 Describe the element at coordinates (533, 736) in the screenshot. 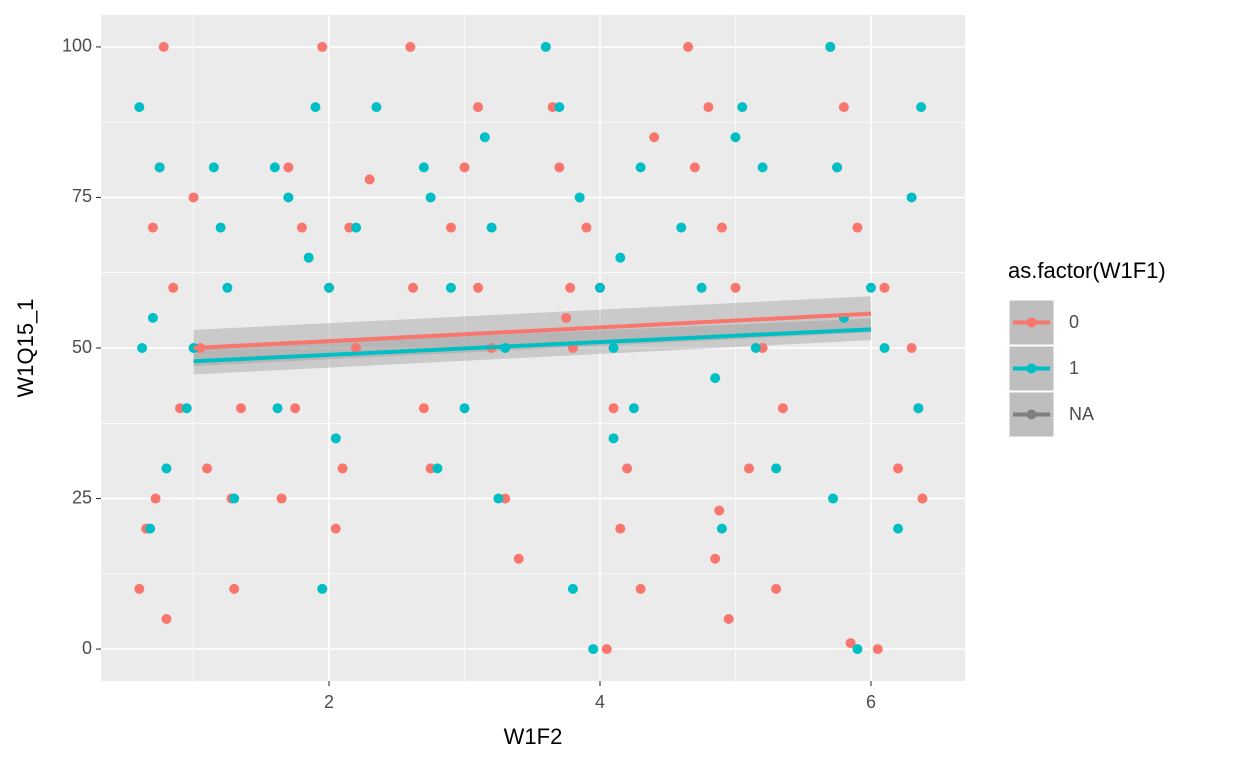

I see `x-axis-title: W1F2` at that location.